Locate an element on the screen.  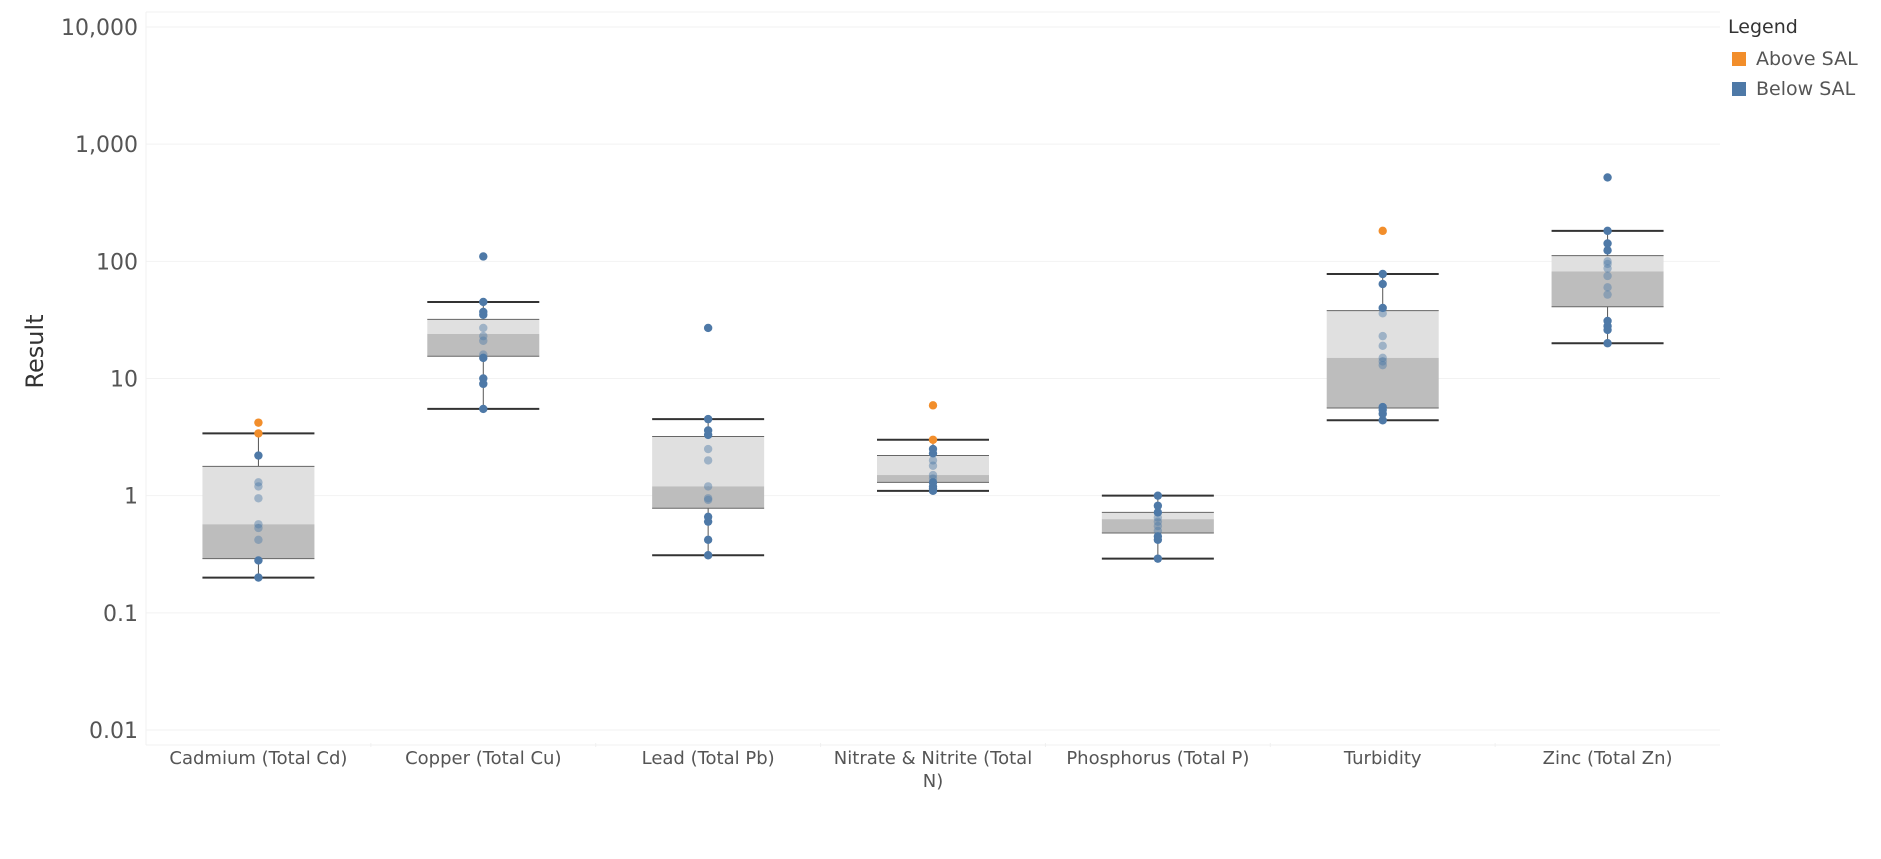
y-tick-label: 1 is located at coordinates (131, 497).